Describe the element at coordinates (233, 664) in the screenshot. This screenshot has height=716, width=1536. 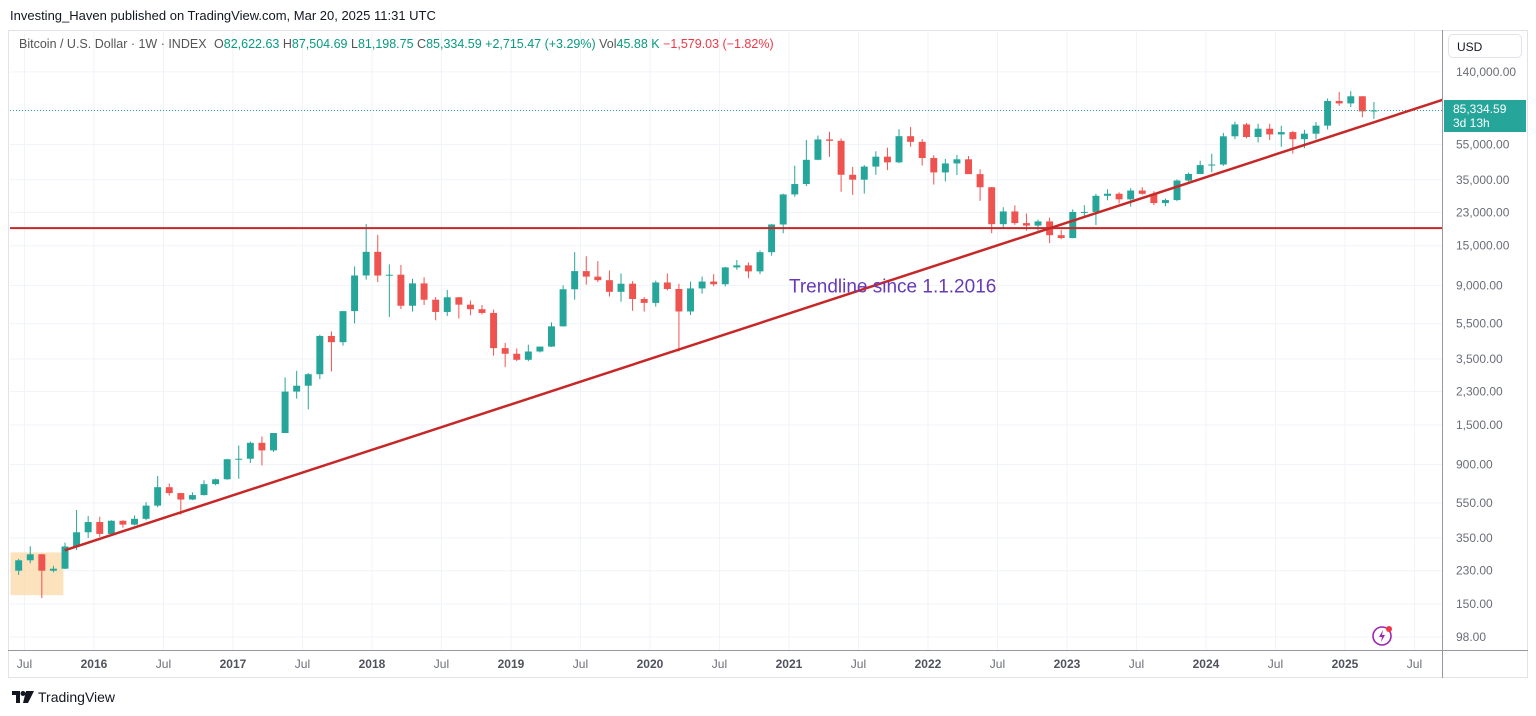
I see `x-tick-label: 2017` at that location.